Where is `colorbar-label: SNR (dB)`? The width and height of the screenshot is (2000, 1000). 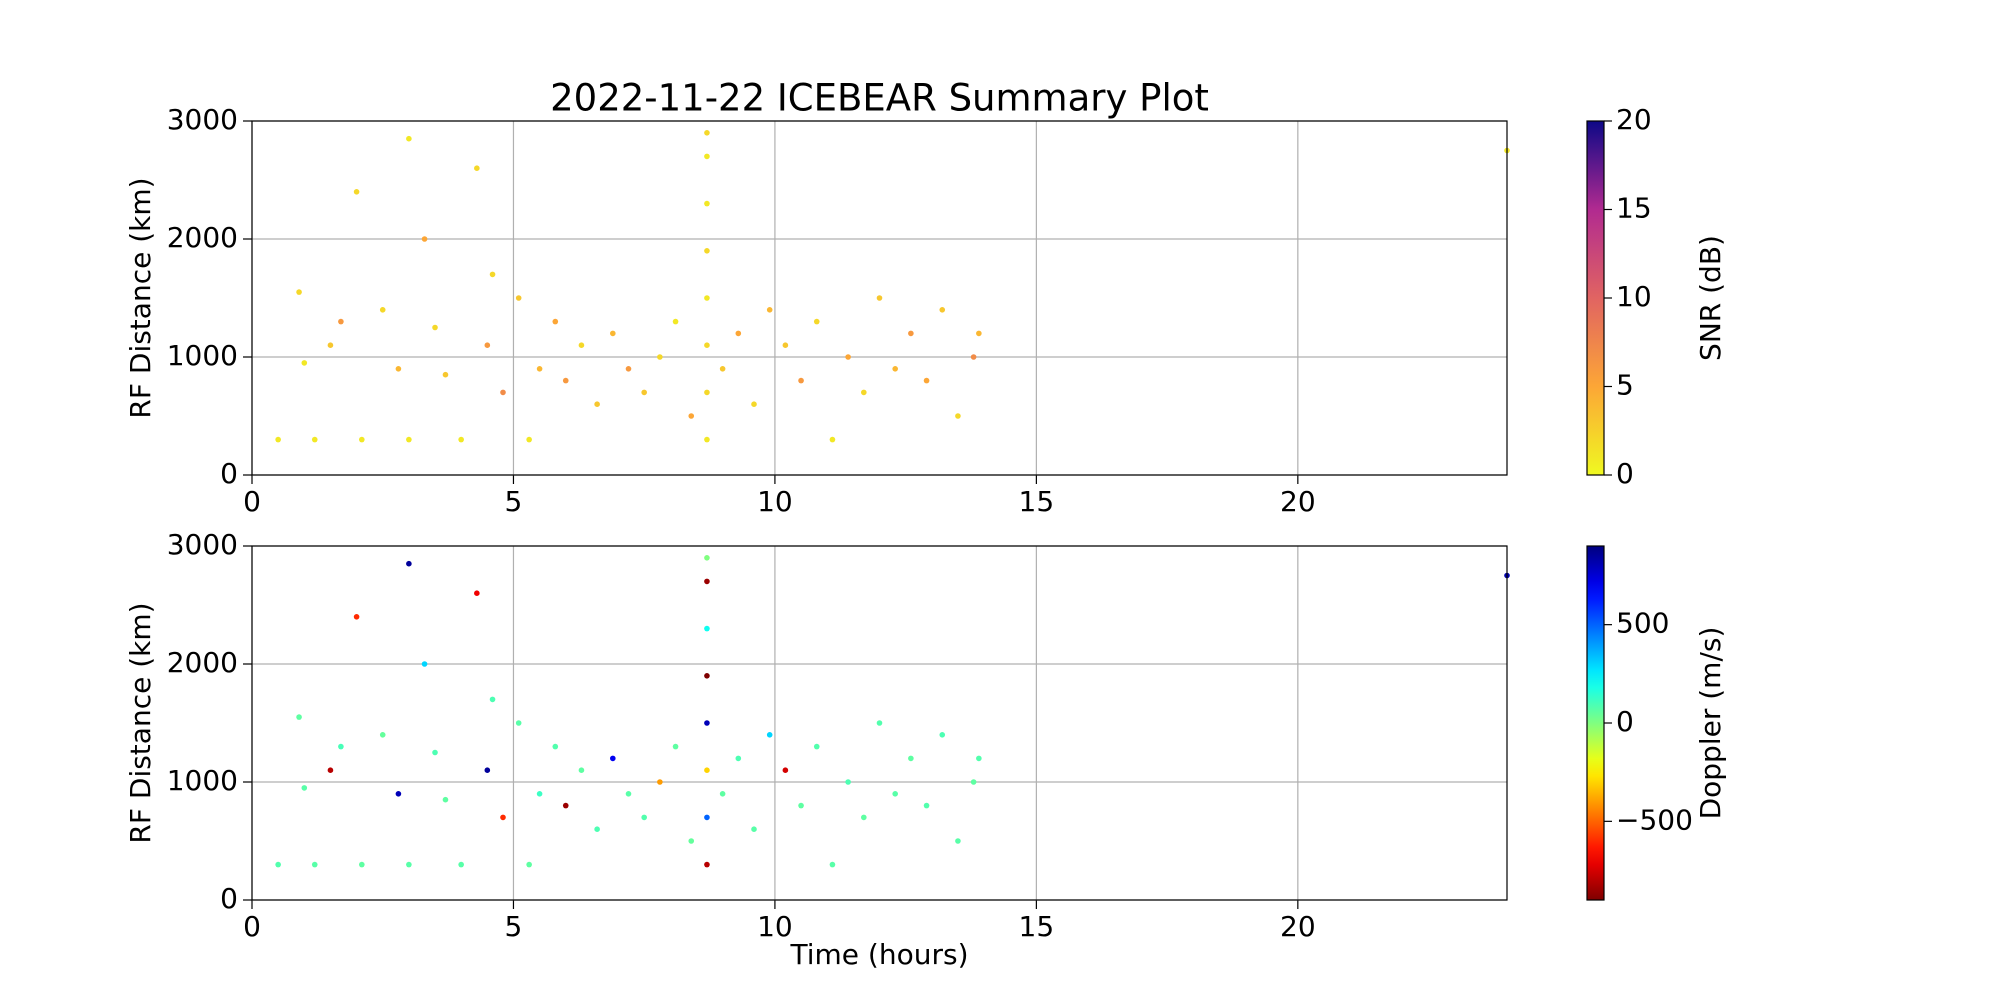 colorbar-label: SNR (dB) is located at coordinates (1710, 298).